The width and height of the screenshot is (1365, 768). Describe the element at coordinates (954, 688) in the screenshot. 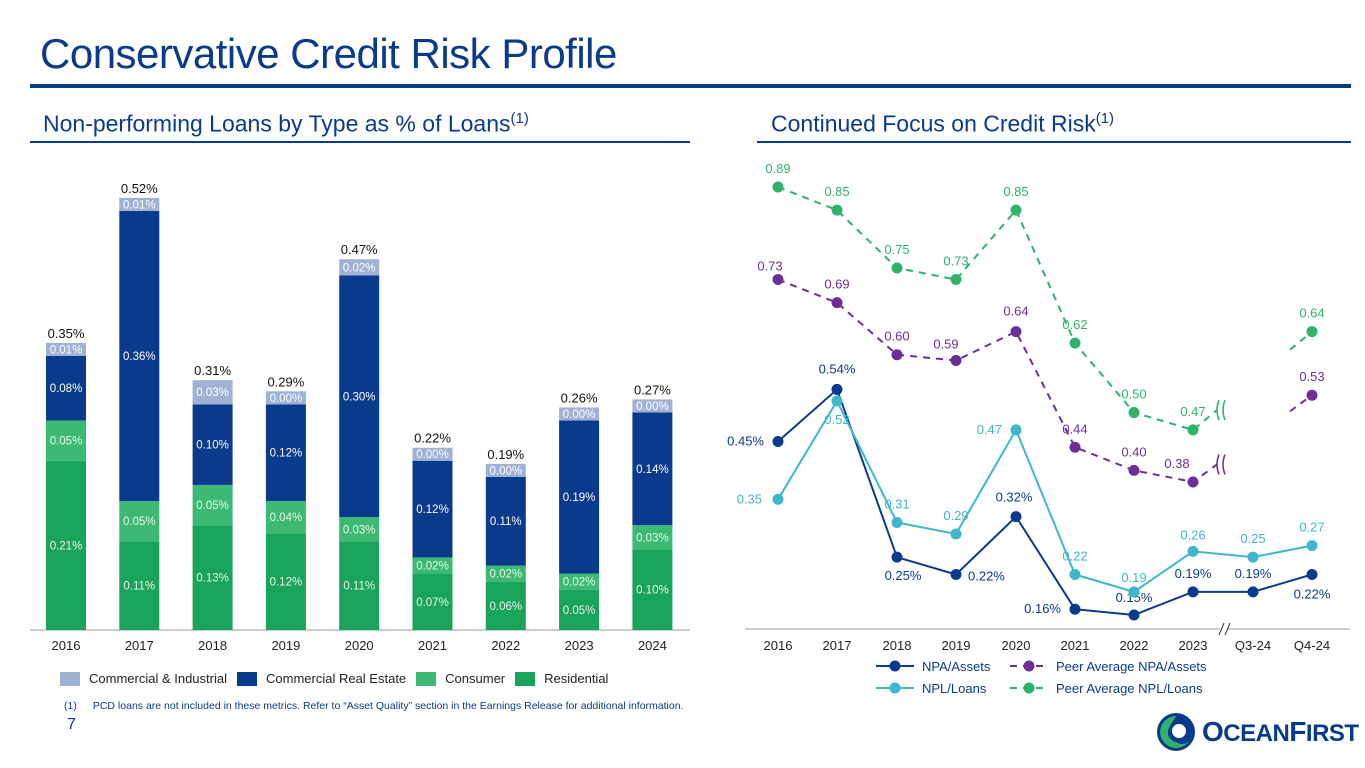

I see `legend-label-npl-loans: NPL/Loans` at that location.